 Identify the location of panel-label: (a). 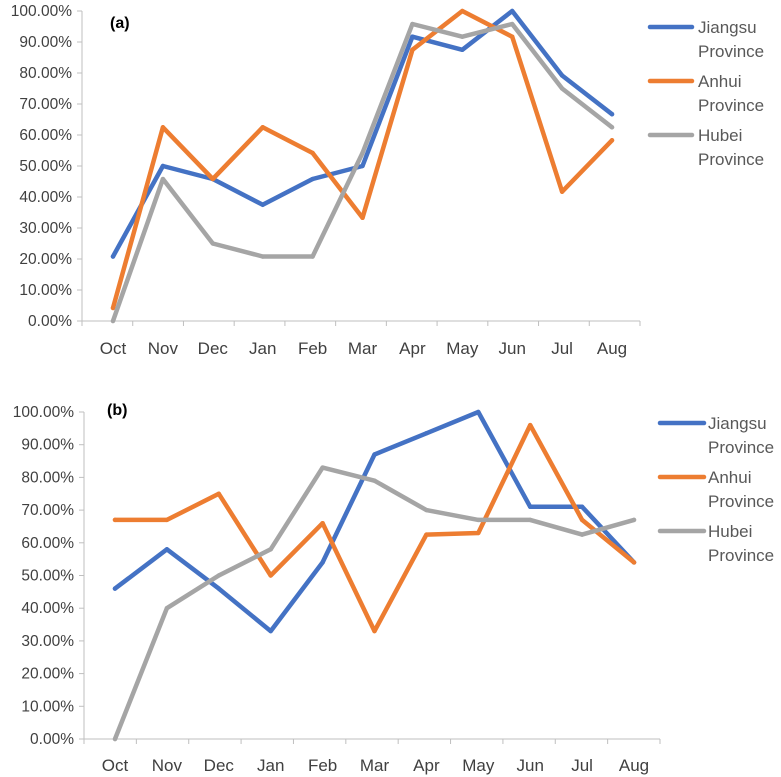
(120, 23).